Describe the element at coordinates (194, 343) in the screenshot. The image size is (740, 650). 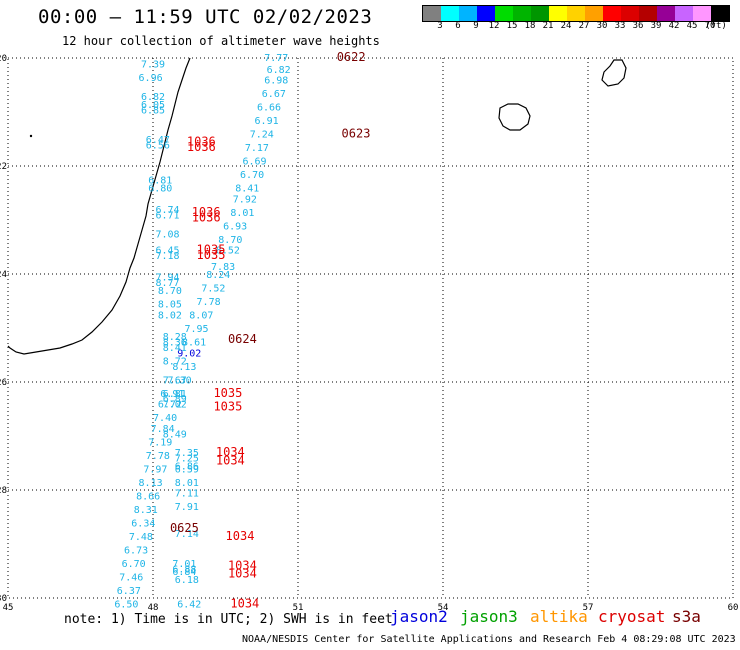
I see `wave-height-value: 8.61` at that location.